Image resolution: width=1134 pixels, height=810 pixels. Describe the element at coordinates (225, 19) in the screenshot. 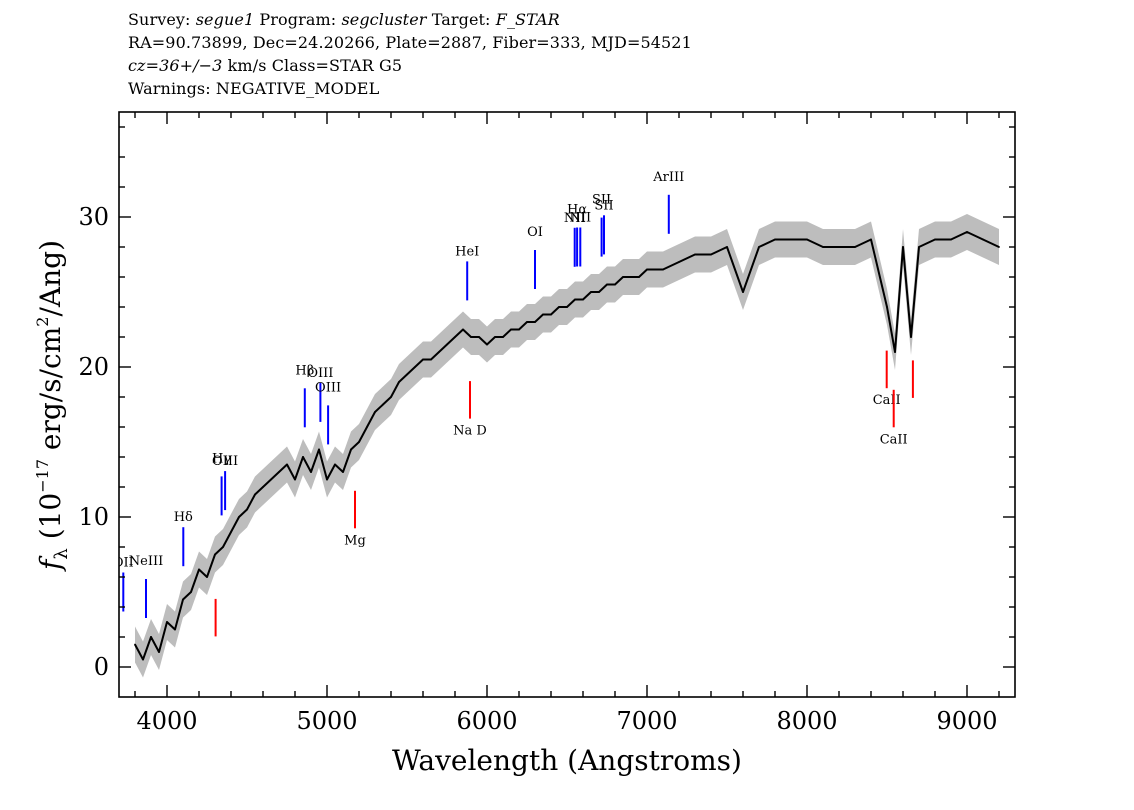

I see `survey-value: segue1` at that location.